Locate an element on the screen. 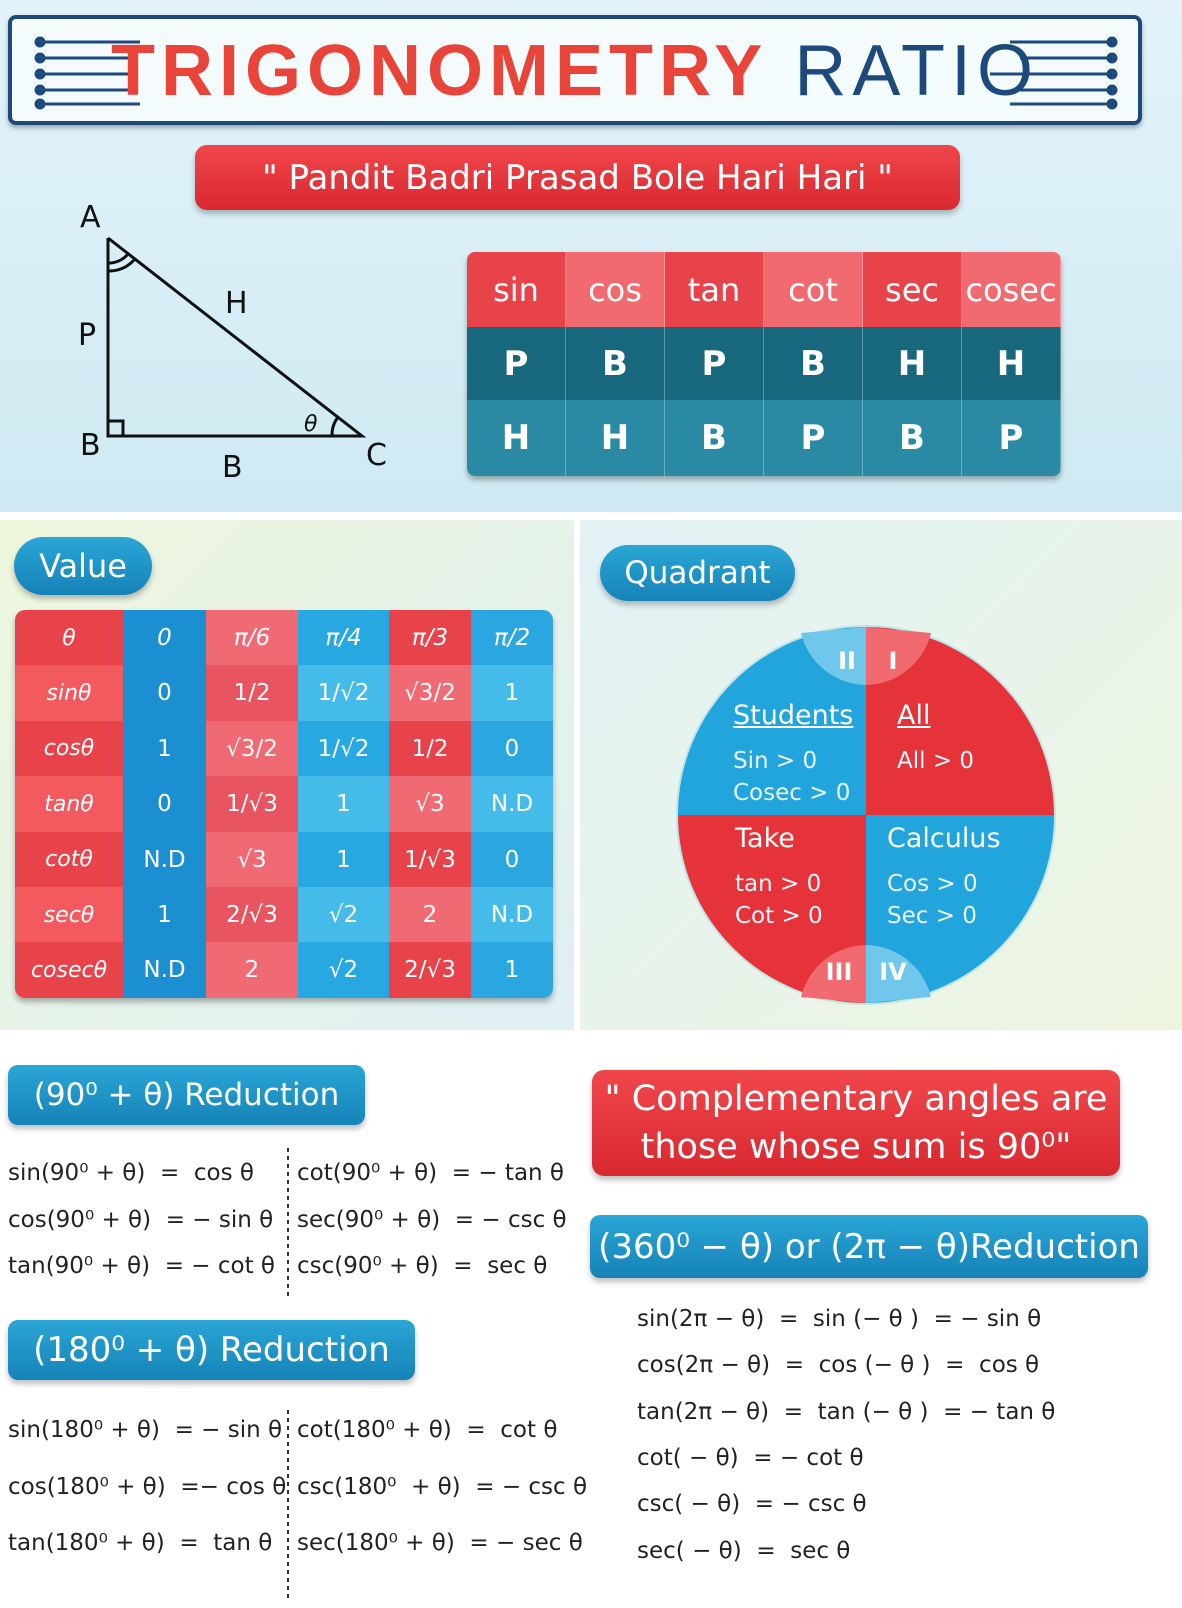 This screenshot has width=1182, height=1608. formula: cot( − θ) = − cot θ is located at coordinates (750, 1457).